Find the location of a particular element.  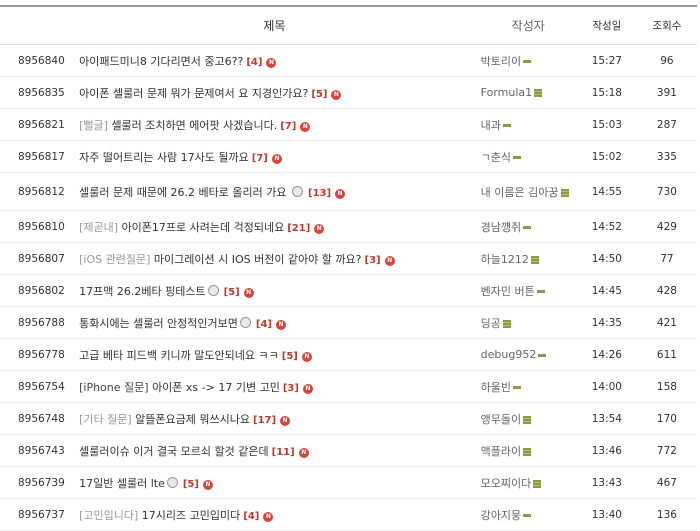

post-title-link: 자주 떨어트리는 사람 17사도 될까요 is located at coordinates (164, 157).